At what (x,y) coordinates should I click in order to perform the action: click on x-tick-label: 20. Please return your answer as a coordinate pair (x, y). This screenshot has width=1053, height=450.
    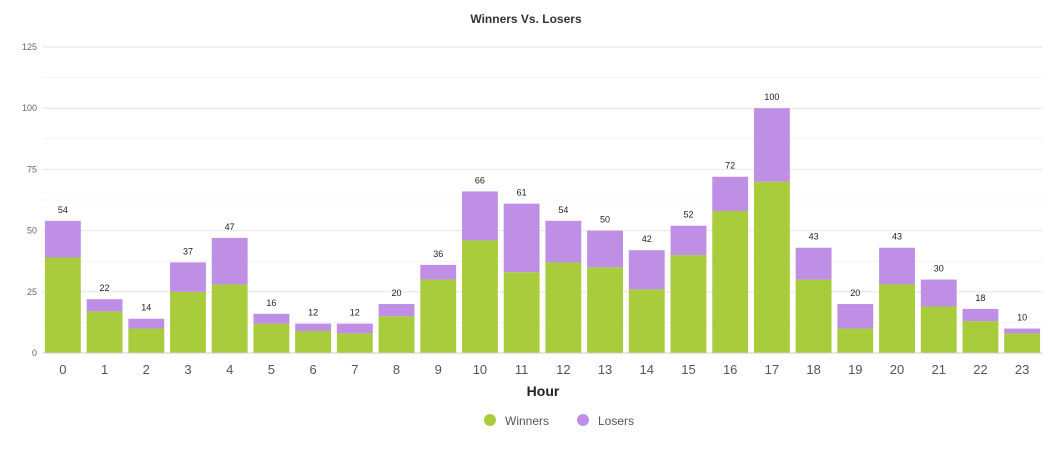
    Looking at the image, I should click on (897, 369).